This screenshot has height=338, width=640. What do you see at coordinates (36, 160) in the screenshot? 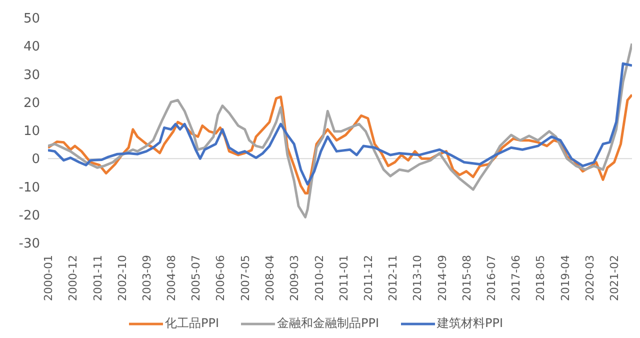
I see `y-tick-label: 0` at bounding box center [36, 160].